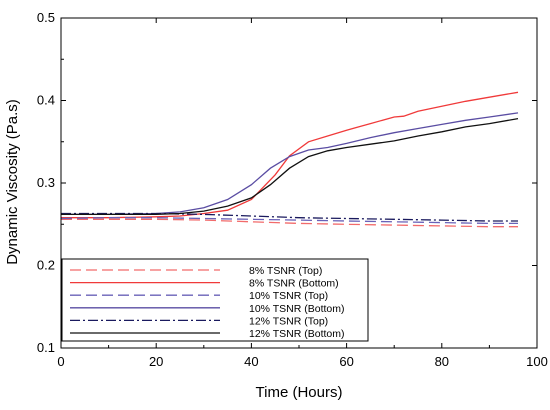 This screenshot has height=410, width=550. I want to click on x-tick-label: 80, so click(442, 361).